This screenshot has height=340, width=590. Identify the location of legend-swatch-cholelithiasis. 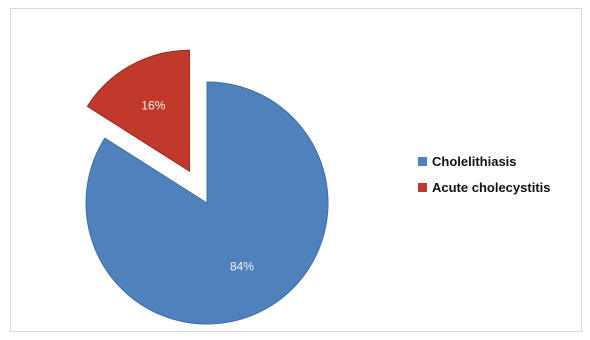
(422, 161).